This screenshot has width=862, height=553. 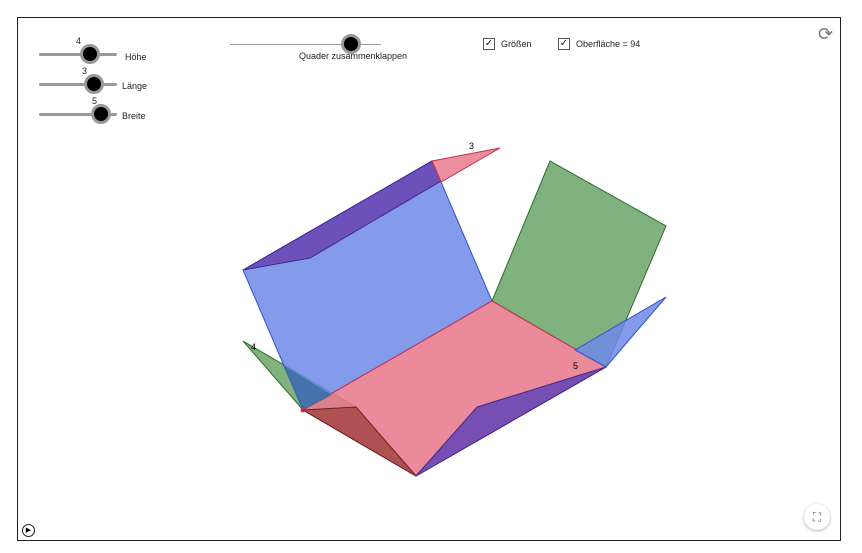 What do you see at coordinates (608, 44) in the screenshot?
I see `checkbox-oberflaeche-label: Oberfläche = 94` at bounding box center [608, 44].